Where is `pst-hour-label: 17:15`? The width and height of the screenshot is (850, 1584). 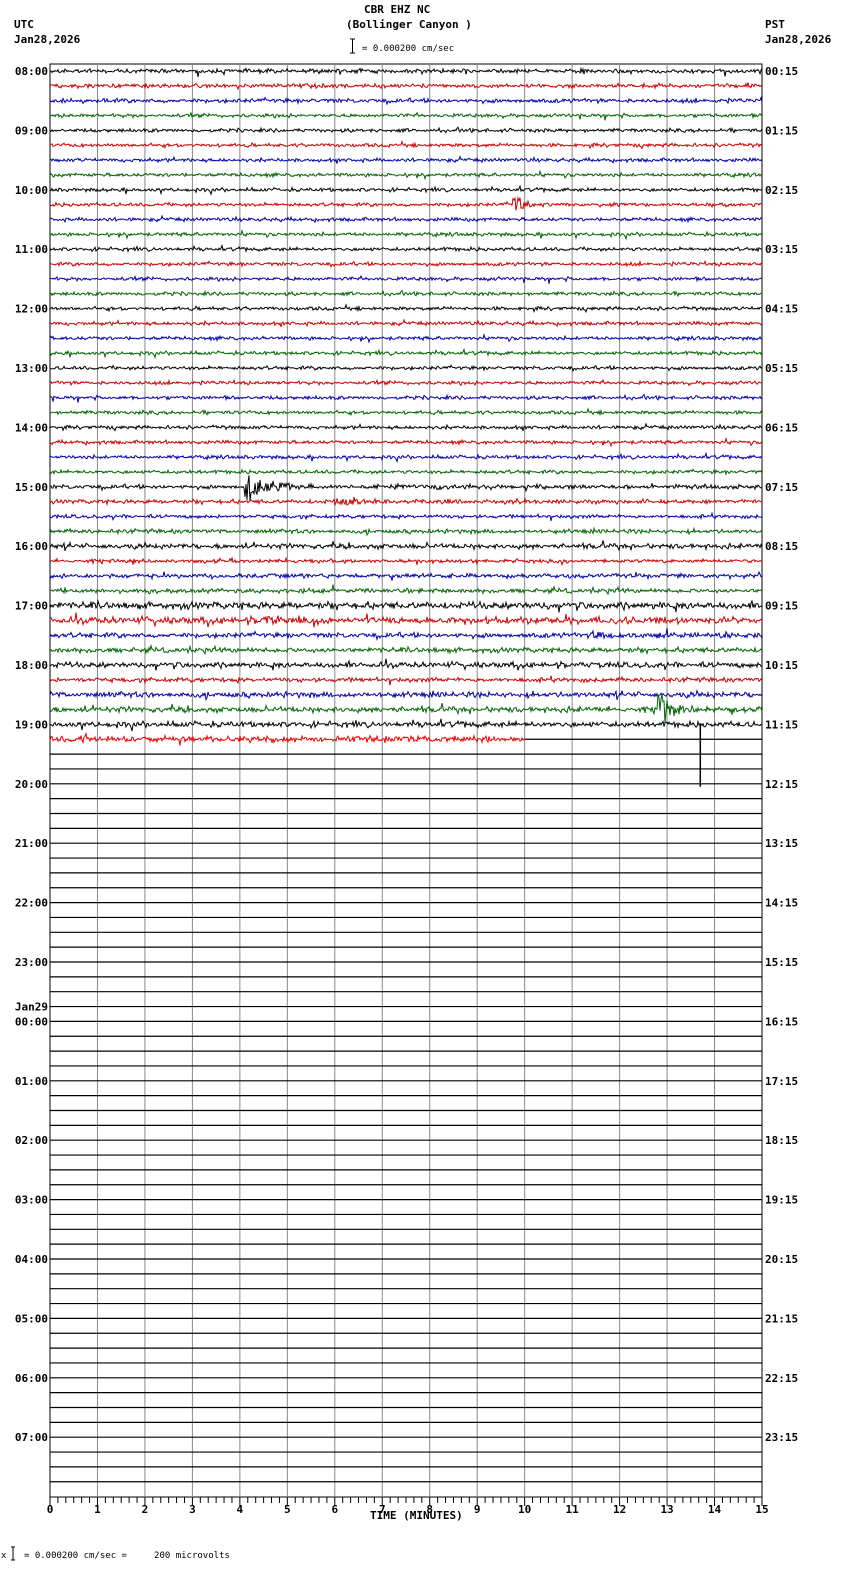
pst-hour-label: 17:15 is located at coordinates (781, 1081).